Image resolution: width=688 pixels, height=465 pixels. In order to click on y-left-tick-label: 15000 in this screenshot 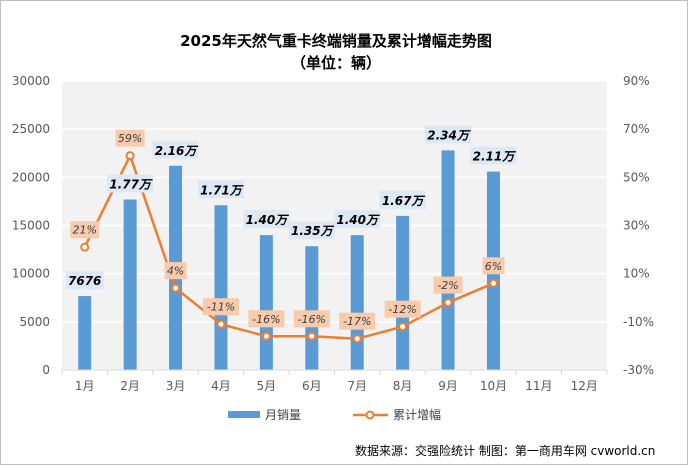, I will do `click(31, 226)`.